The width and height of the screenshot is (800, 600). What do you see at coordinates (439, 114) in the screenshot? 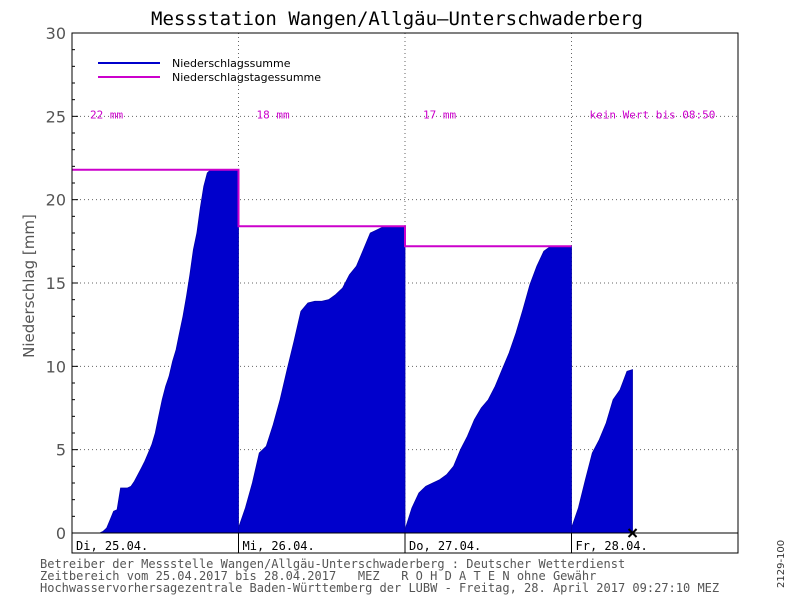
I see `daily-total-label: 17 mm` at bounding box center [439, 114].